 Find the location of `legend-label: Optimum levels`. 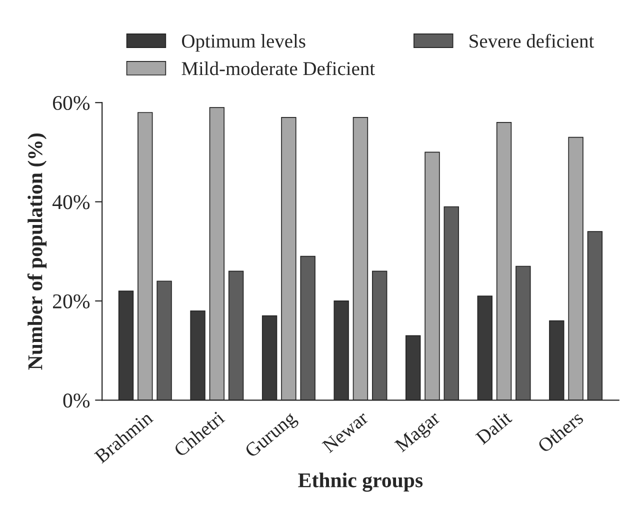

legend-label: Optimum levels is located at coordinates (244, 43).